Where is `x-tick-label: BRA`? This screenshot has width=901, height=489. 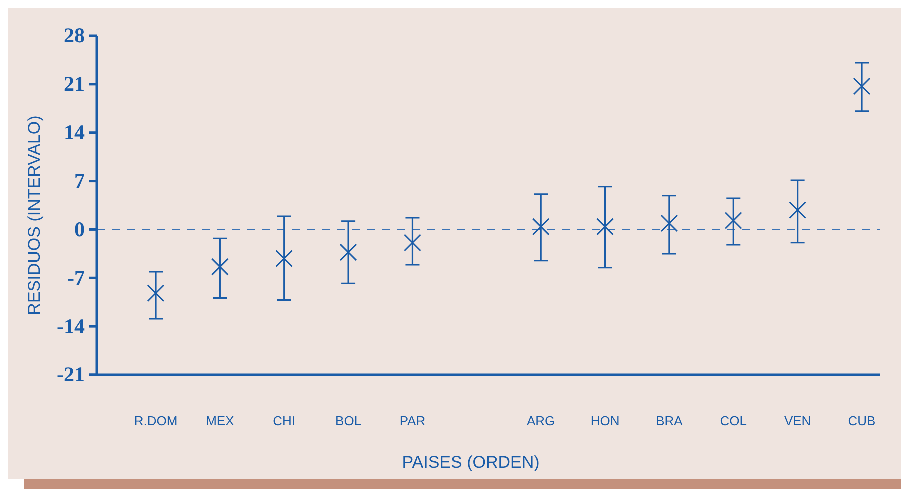 x-tick-label: BRA is located at coordinates (670, 421).